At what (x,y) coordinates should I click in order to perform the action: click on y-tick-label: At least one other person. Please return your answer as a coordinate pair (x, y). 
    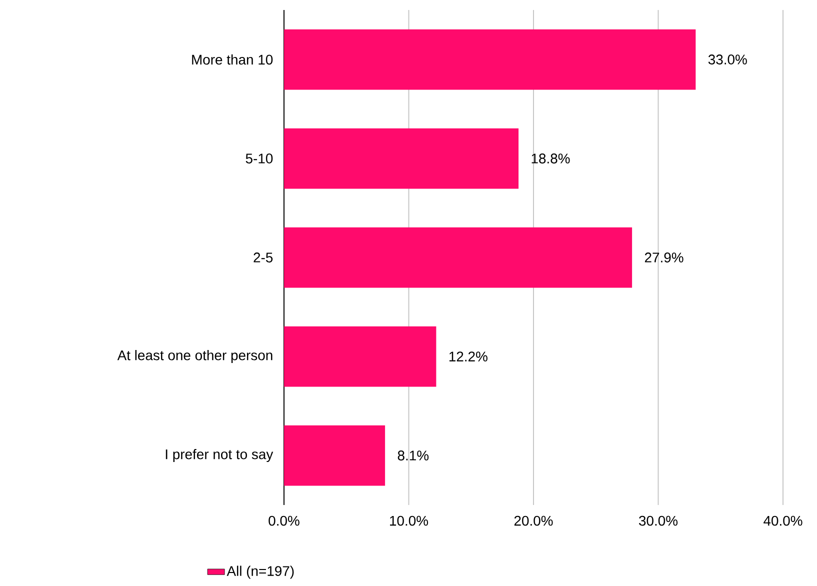
    Looking at the image, I should click on (194, 357).